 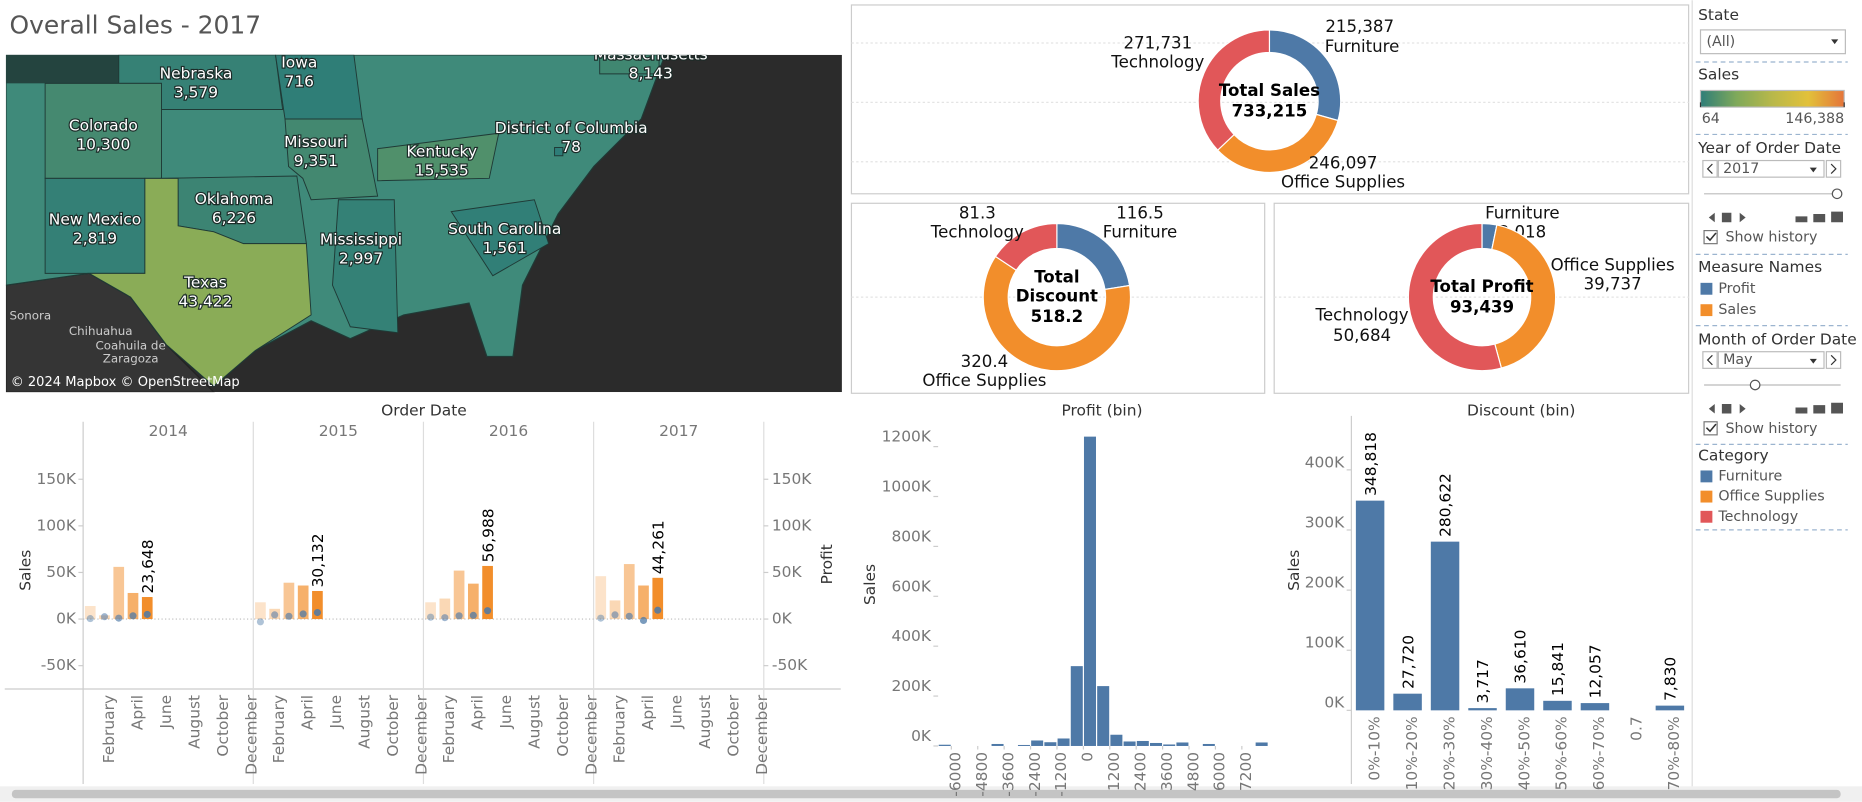 What do you see at coordinates (1035, 774) in the screenshot?
I see `x-tick-label: -2400` at bounding box center [1035, 774].